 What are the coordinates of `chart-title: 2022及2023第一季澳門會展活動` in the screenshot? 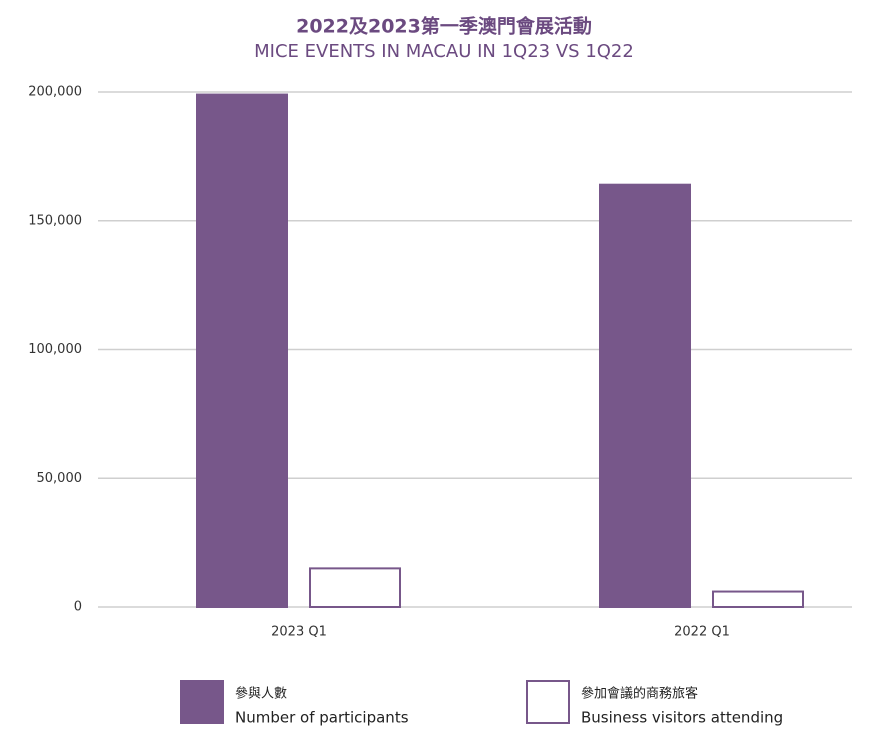 It's located at (444, 26).